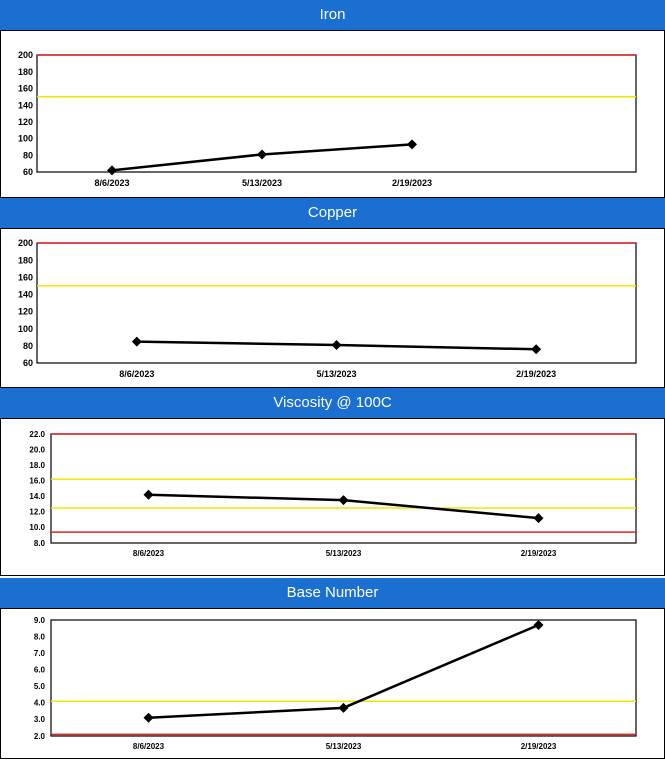 This screenshot has height=763, width=665. I want to click on y-tick-label: 14.0, so click(37, 496).